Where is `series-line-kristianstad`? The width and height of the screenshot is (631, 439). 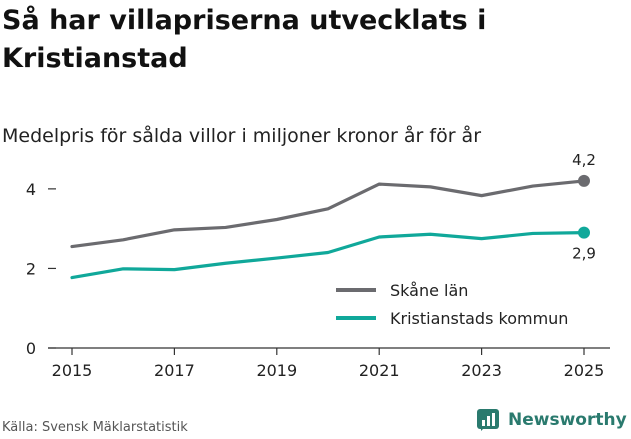 series-line-kristianstad is located at coordinates (328, 255).